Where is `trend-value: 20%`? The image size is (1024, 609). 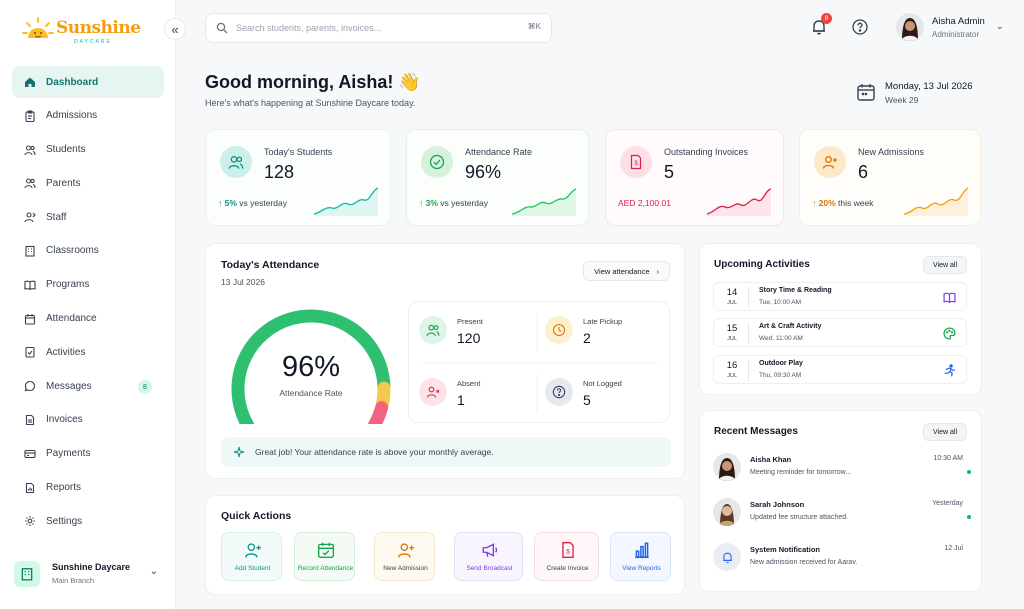 trend-value: 20% is located at coordinates (827, 203).